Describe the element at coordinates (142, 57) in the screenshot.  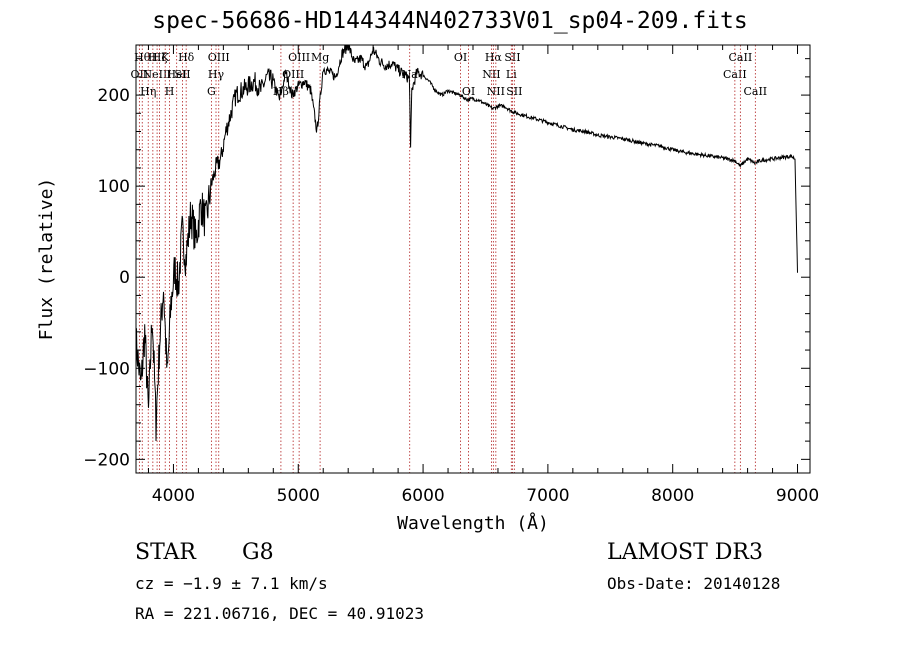
I see `line-label-Hθ: Hθ` at that location.